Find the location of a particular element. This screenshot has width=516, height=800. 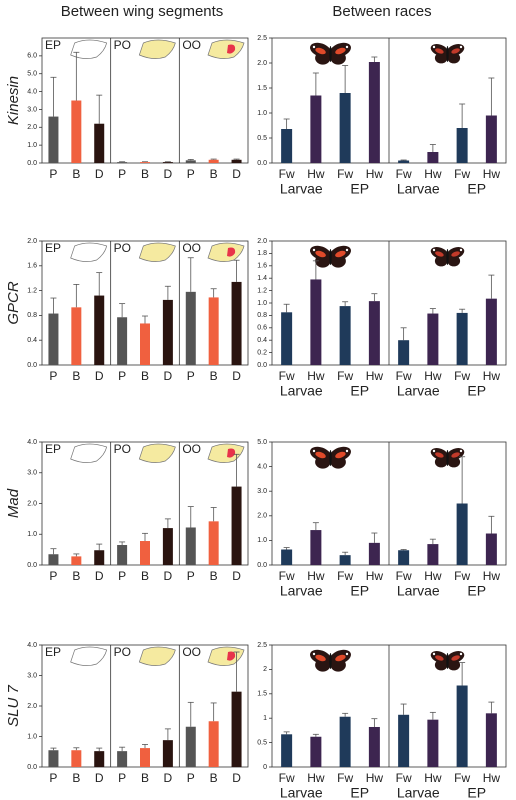

gene-label: GPCR is located at coordinates (13, 303).